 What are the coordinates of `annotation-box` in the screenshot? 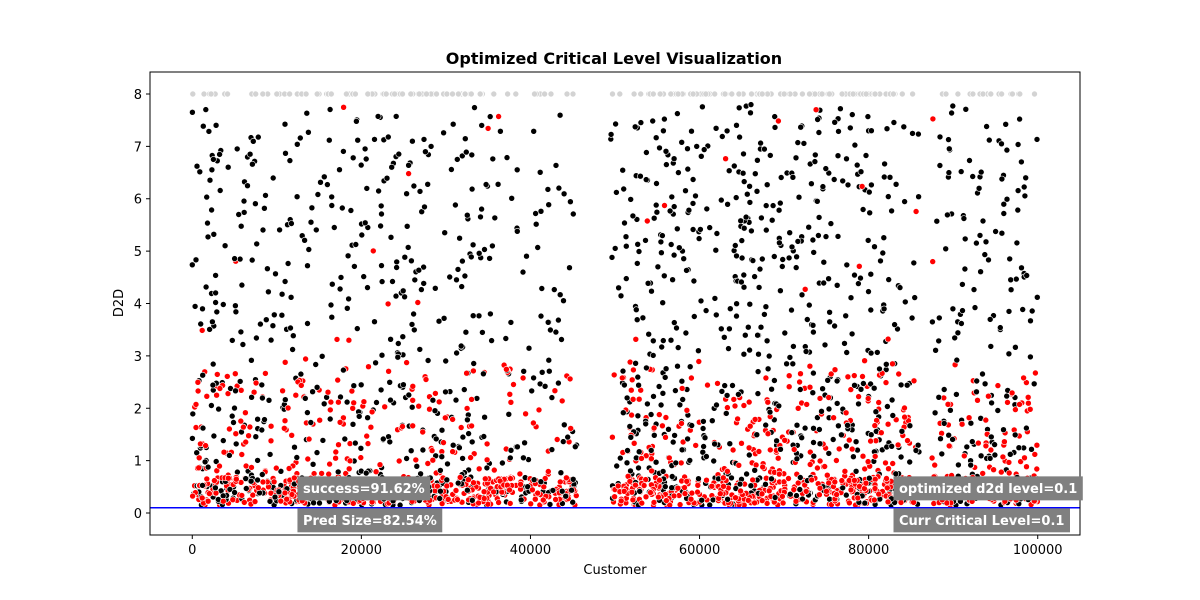 It's located at (988, 488).